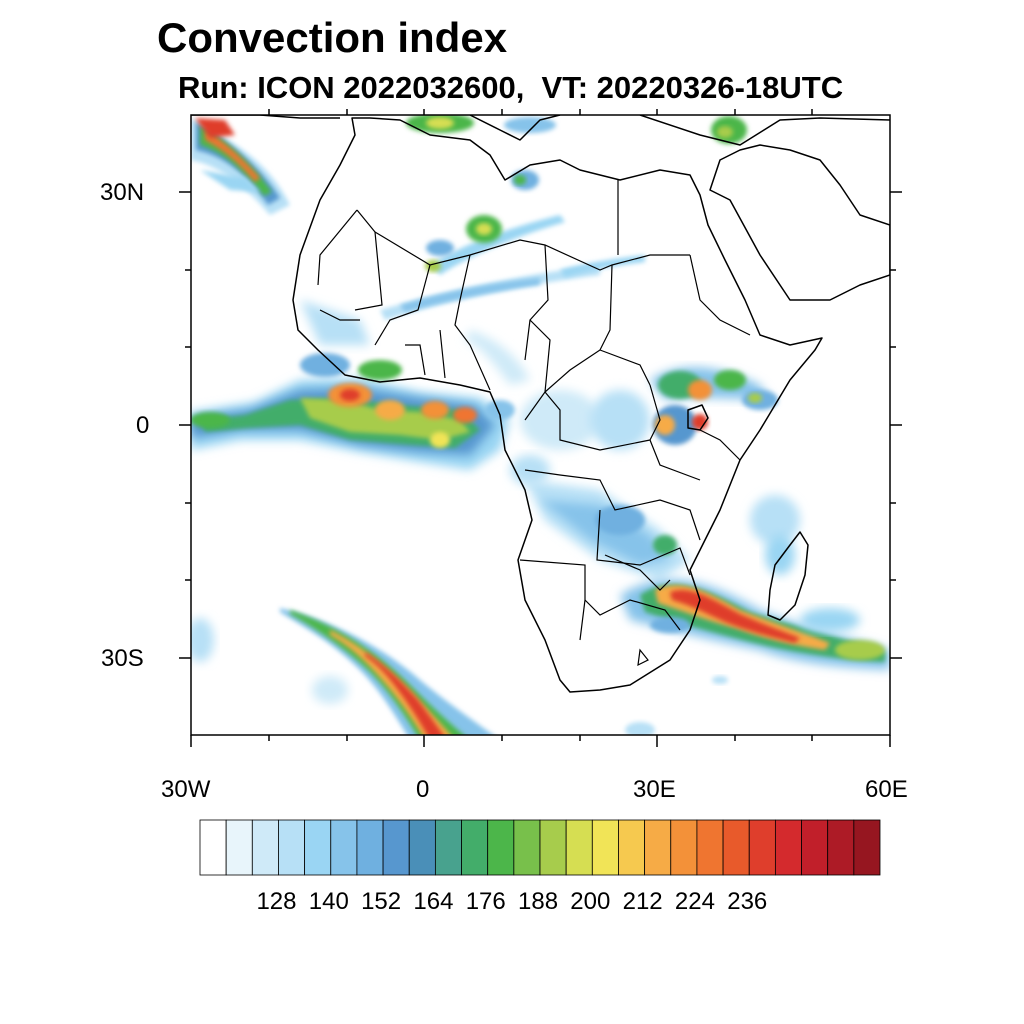 This screenshot has height=1024, width=1024. I want to click on colorbar-tick-label: 188, so click(538, 901).